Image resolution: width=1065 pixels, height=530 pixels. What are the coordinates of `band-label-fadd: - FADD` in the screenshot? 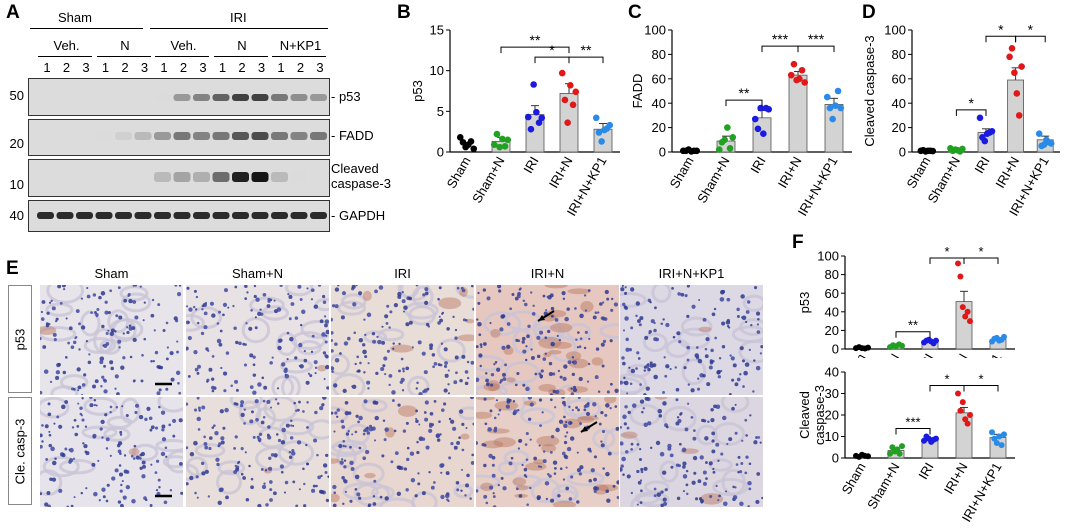 It's located at (352, 135).